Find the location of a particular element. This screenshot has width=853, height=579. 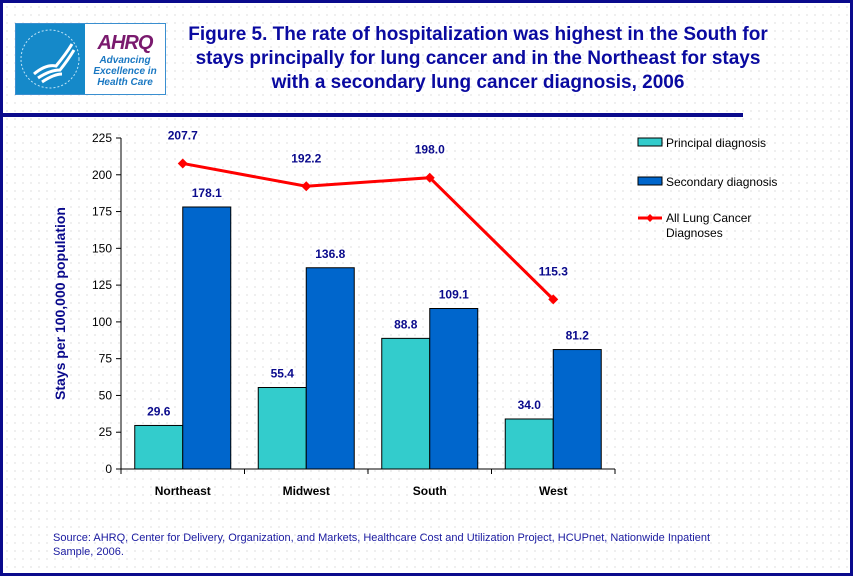

y-tick-label: 225 is located at coordinates (102, 138).